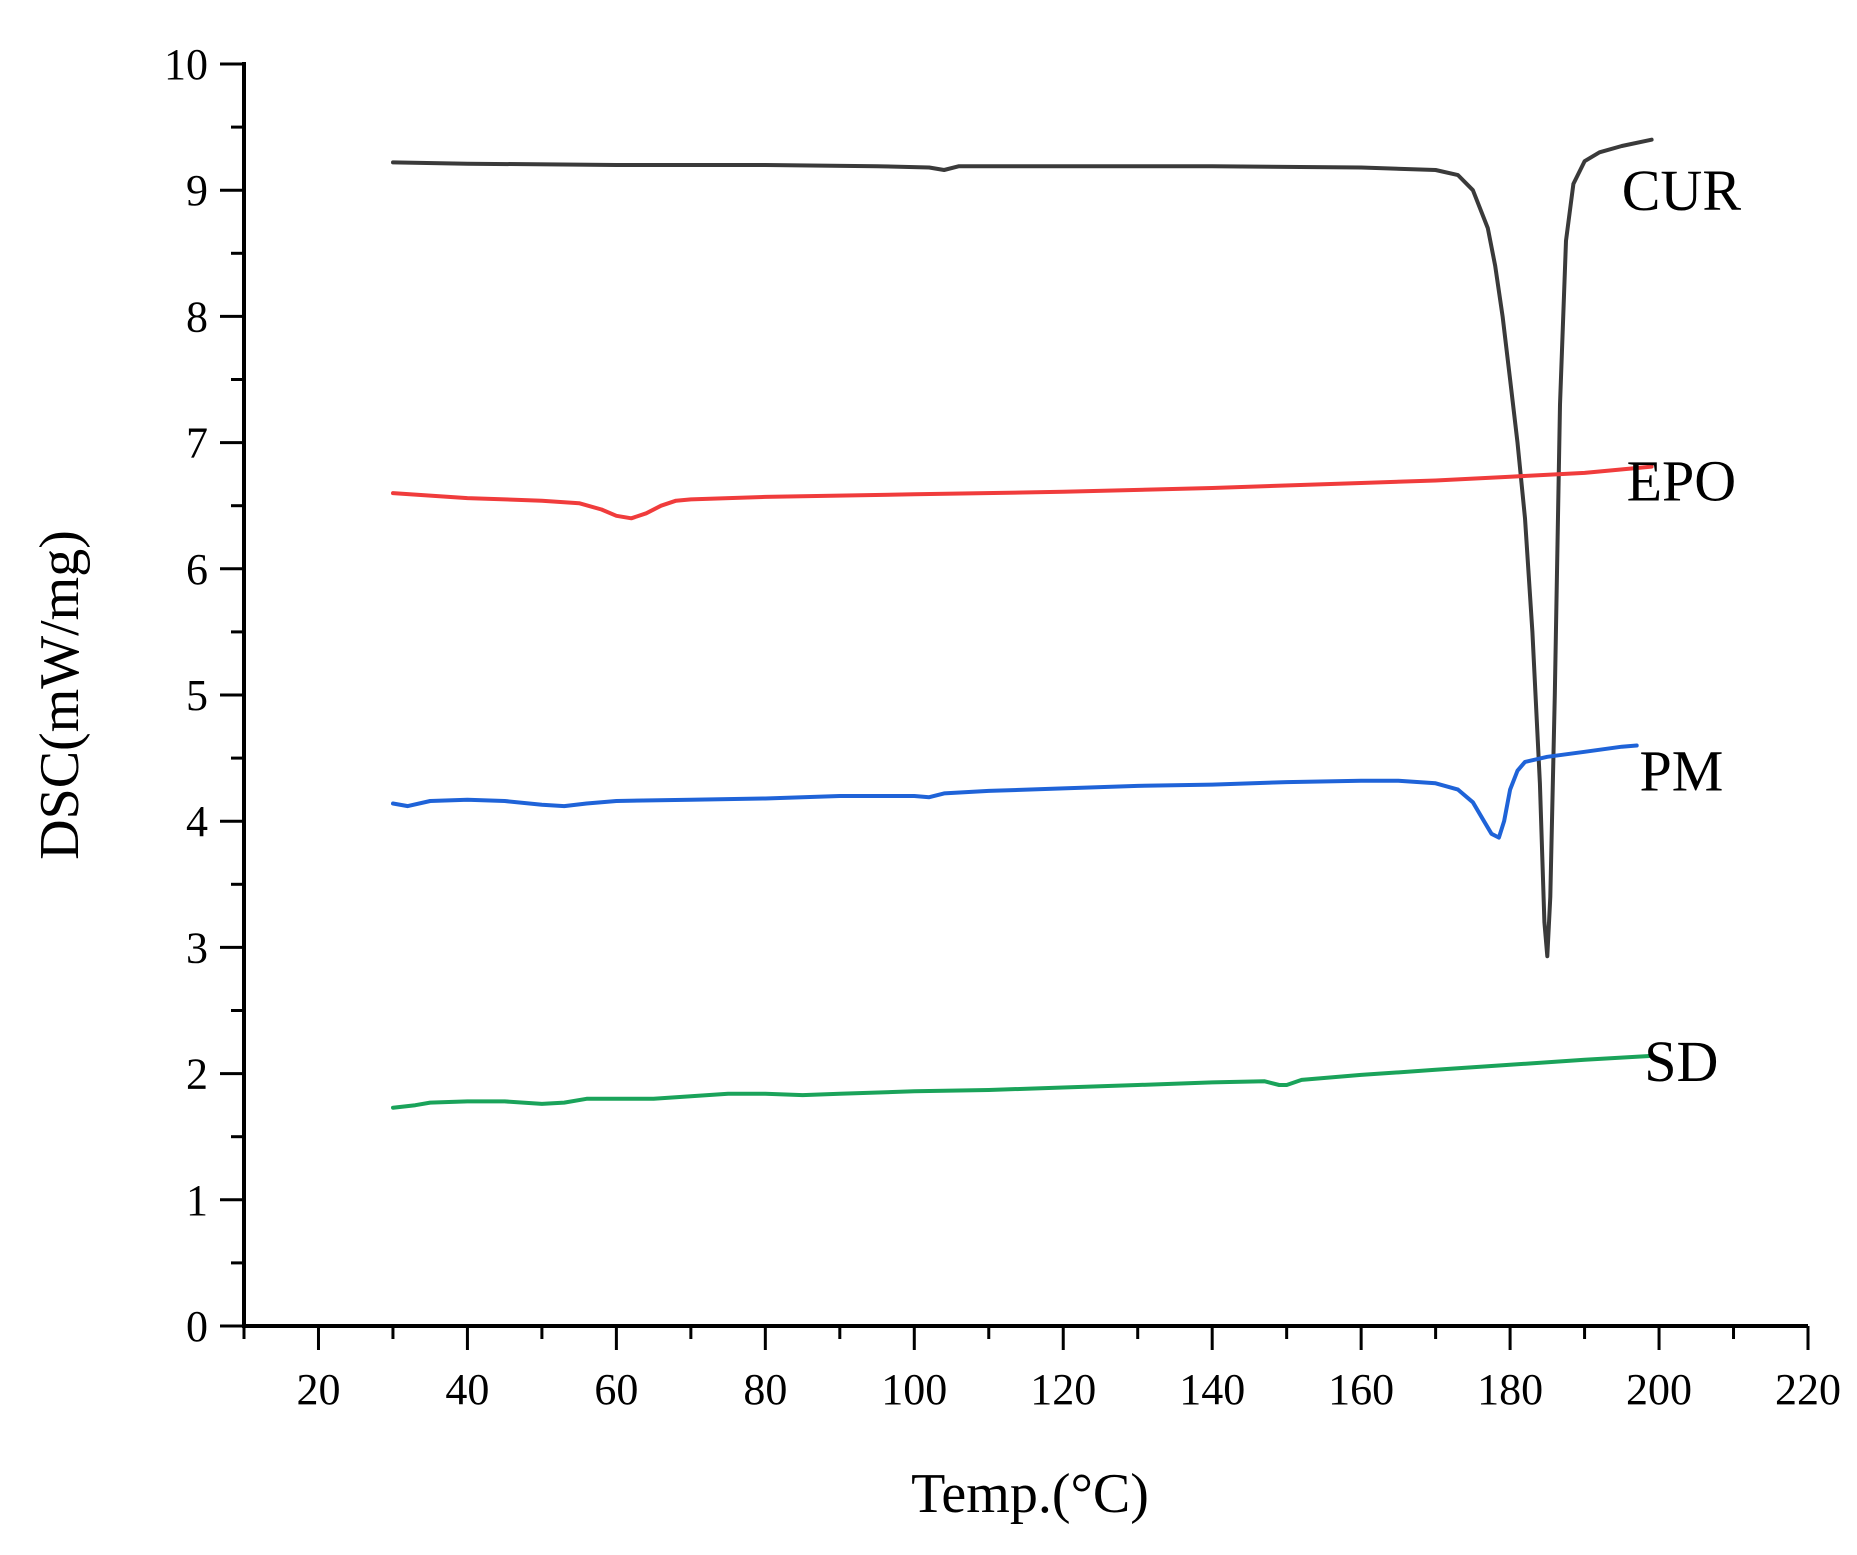 The height and width of the screenshot is (1555, 1857). Describe the element at coordinates (914, 1389) in the screenshot. I see `x-tick-label: 100` at that location.